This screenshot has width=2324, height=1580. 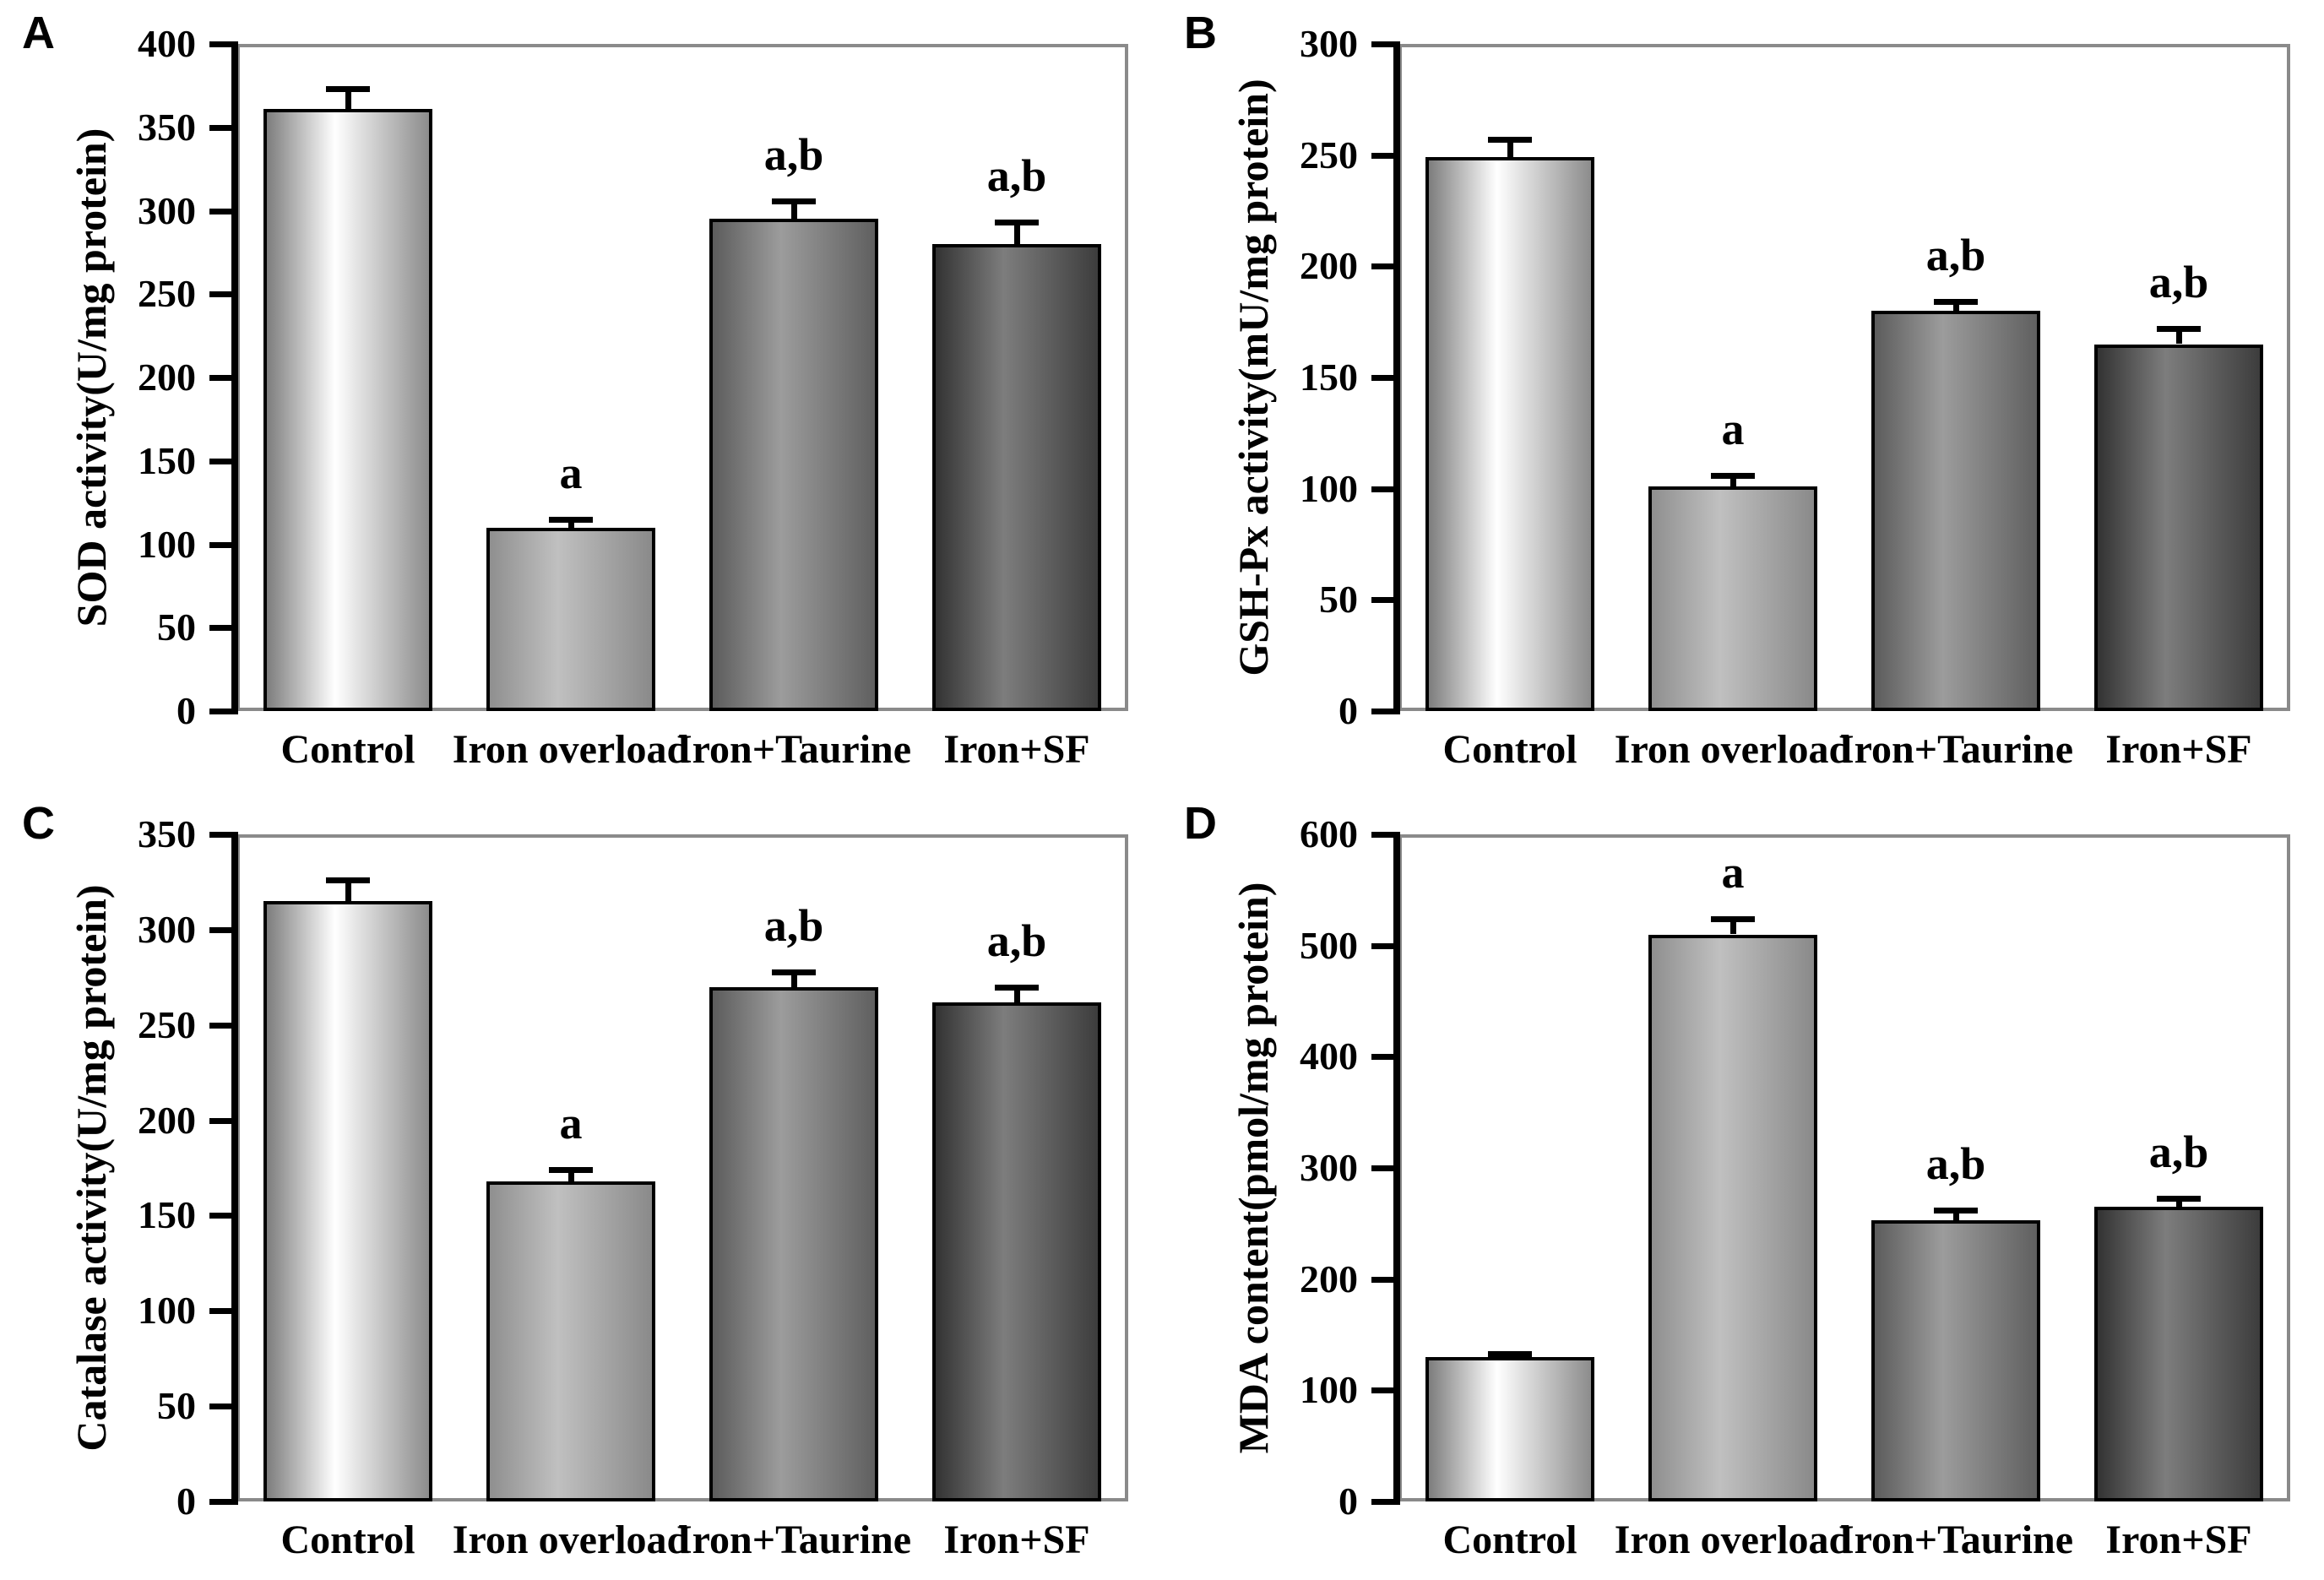 What do you see at coordinates (38, 824) in the screenshot?
I see `panel-letter-C: C` at bounding box center [38, 824].